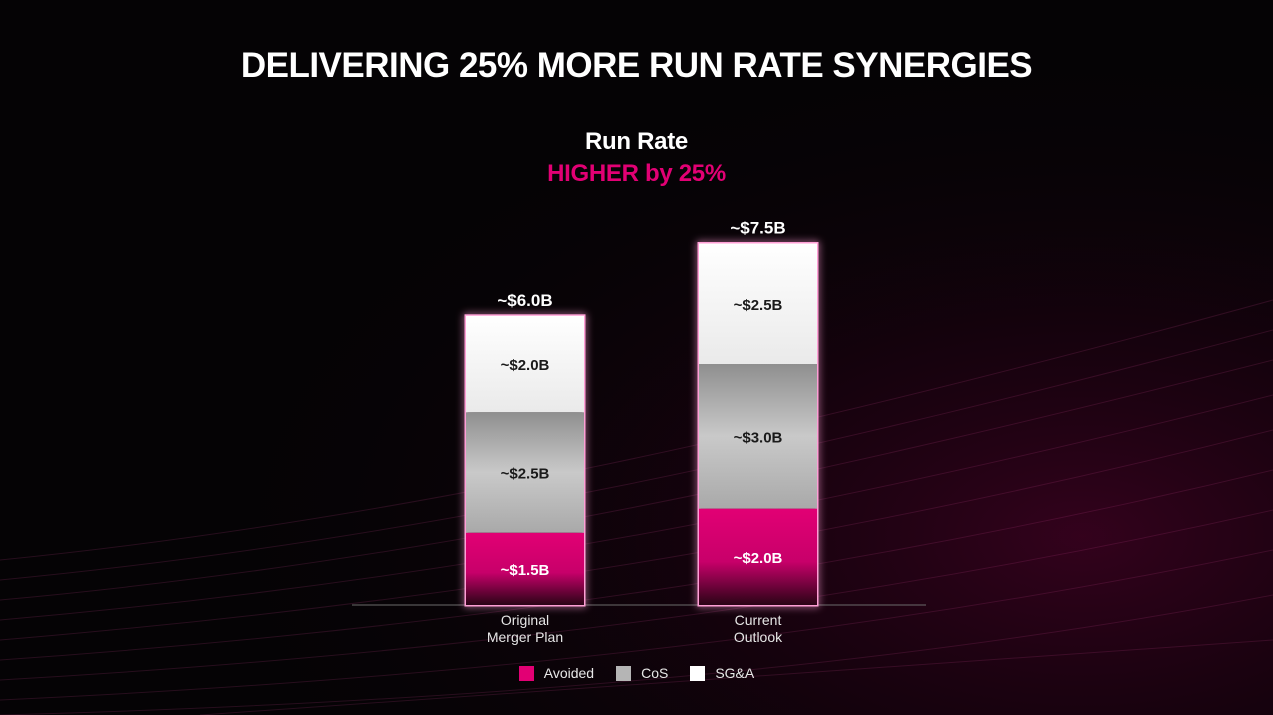 The image size is (1273, 715). I want to click on gray-square-icon, so click(624, 673).